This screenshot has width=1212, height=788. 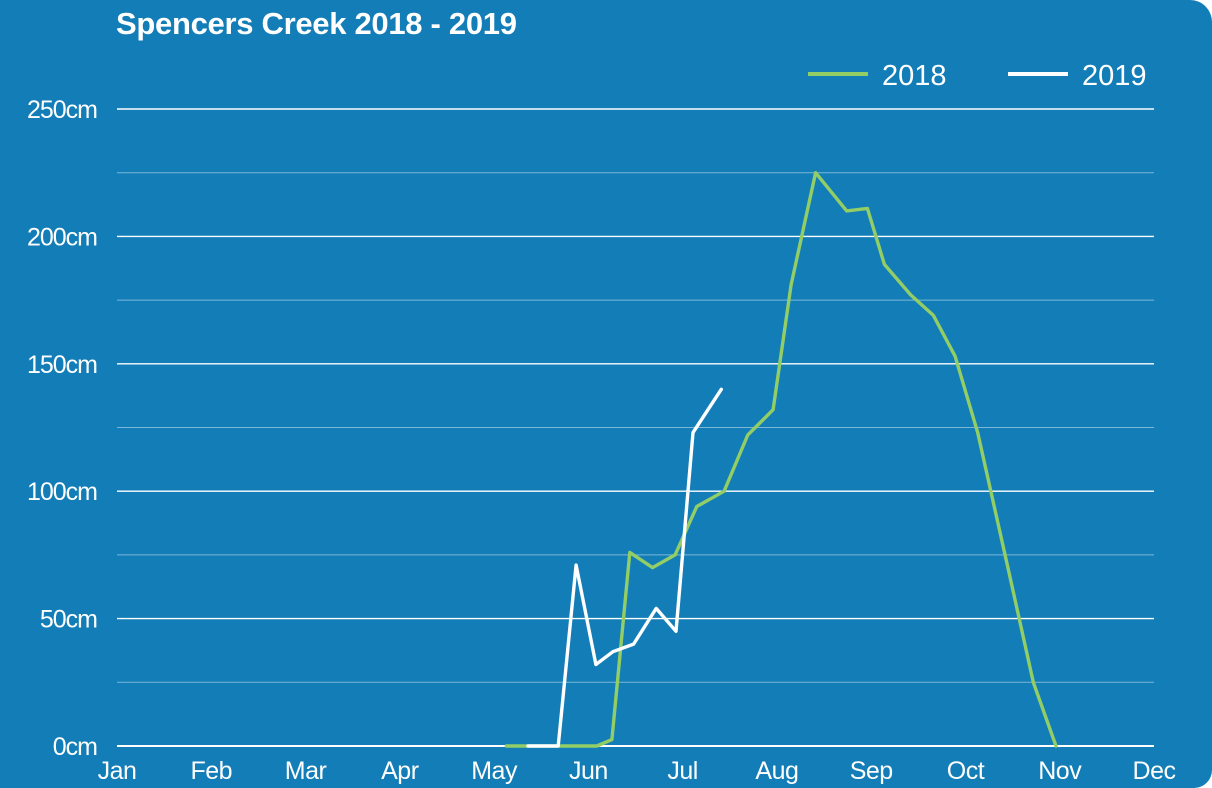 I want to click on chart-title: Spencers Creek 2018 - 2019, so click(x=316, y=23).